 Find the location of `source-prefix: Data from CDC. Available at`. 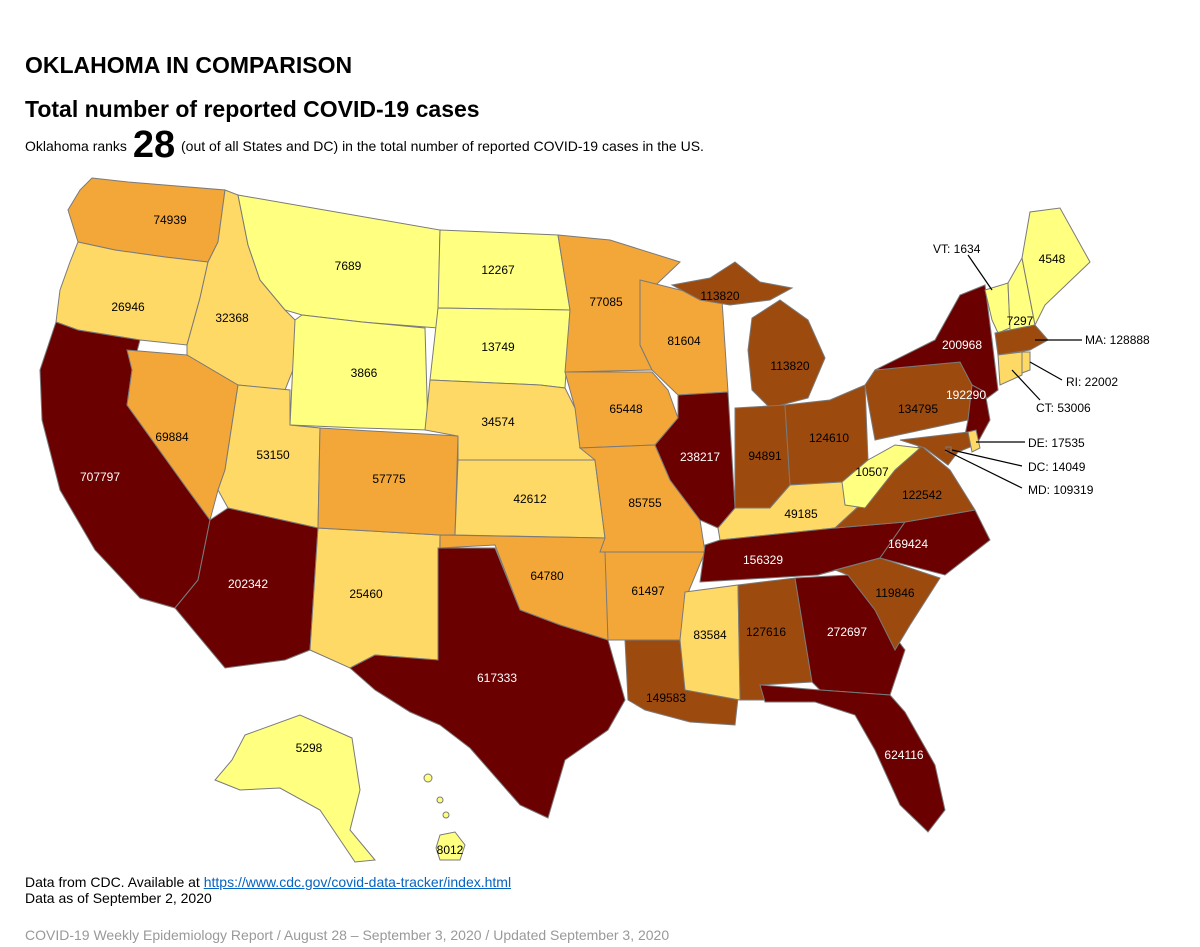

source-prefix: Data from CDC. Available at is located at coordinates (112, 882).